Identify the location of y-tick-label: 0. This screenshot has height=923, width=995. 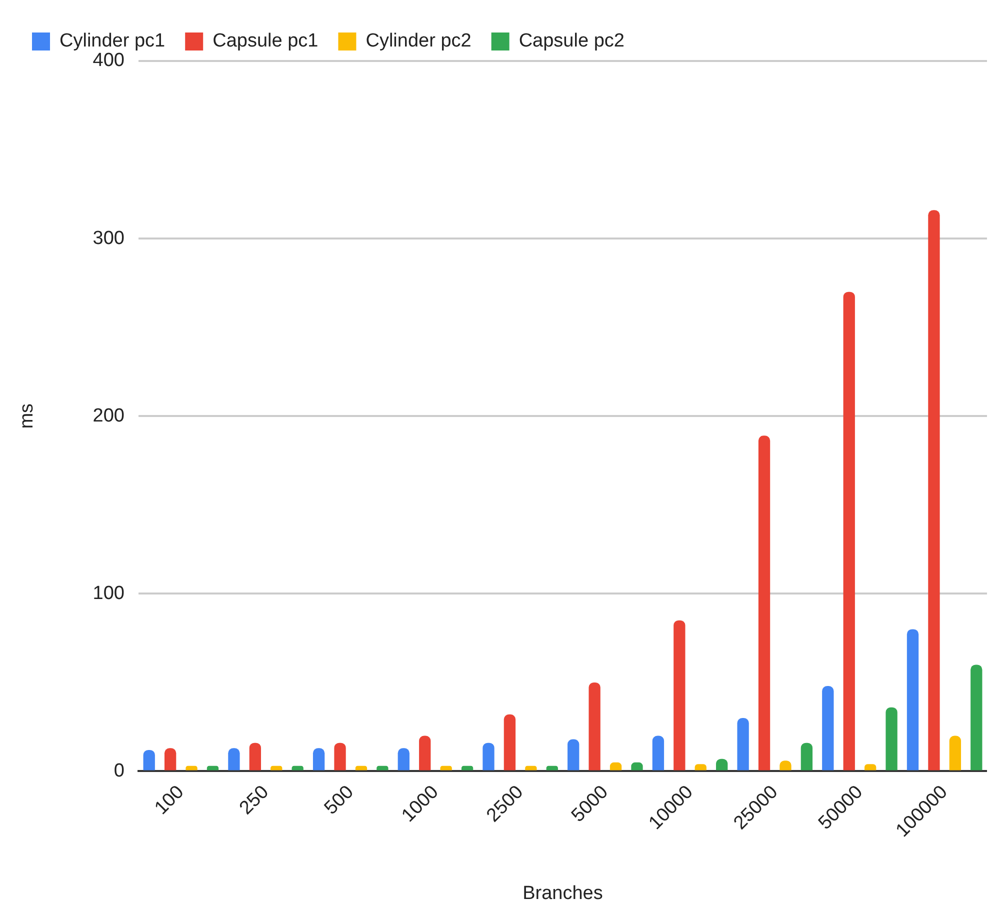
(119, 771).